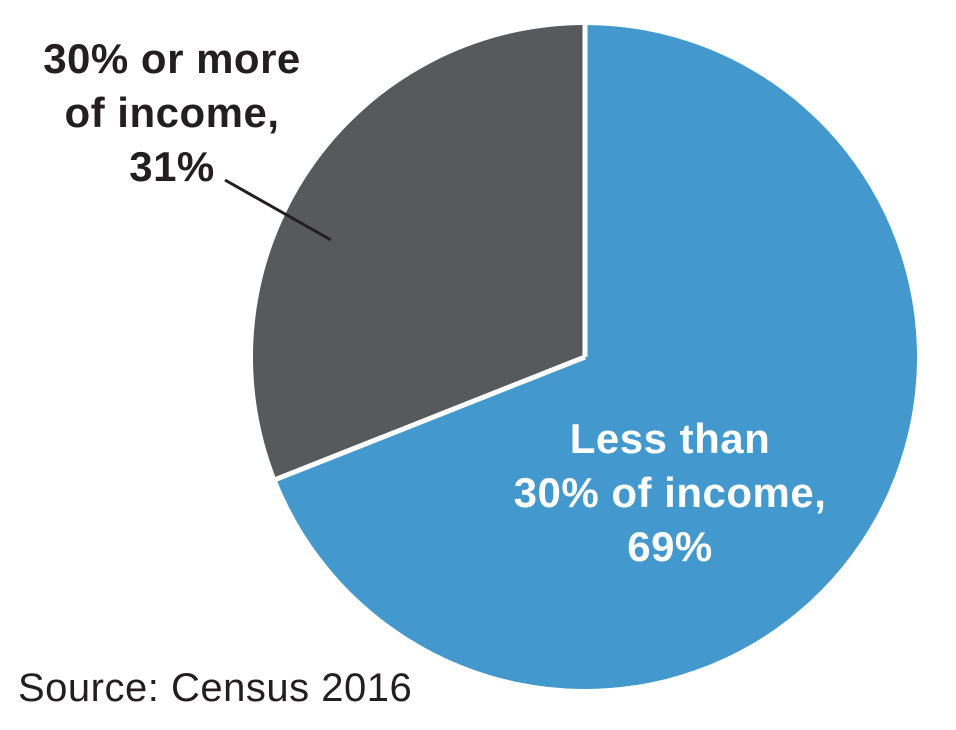 This screenshot has height=730, width=956. I want to click on callout-label-blue-slice: Less than 30% of income, 69%, so click(670, 492).